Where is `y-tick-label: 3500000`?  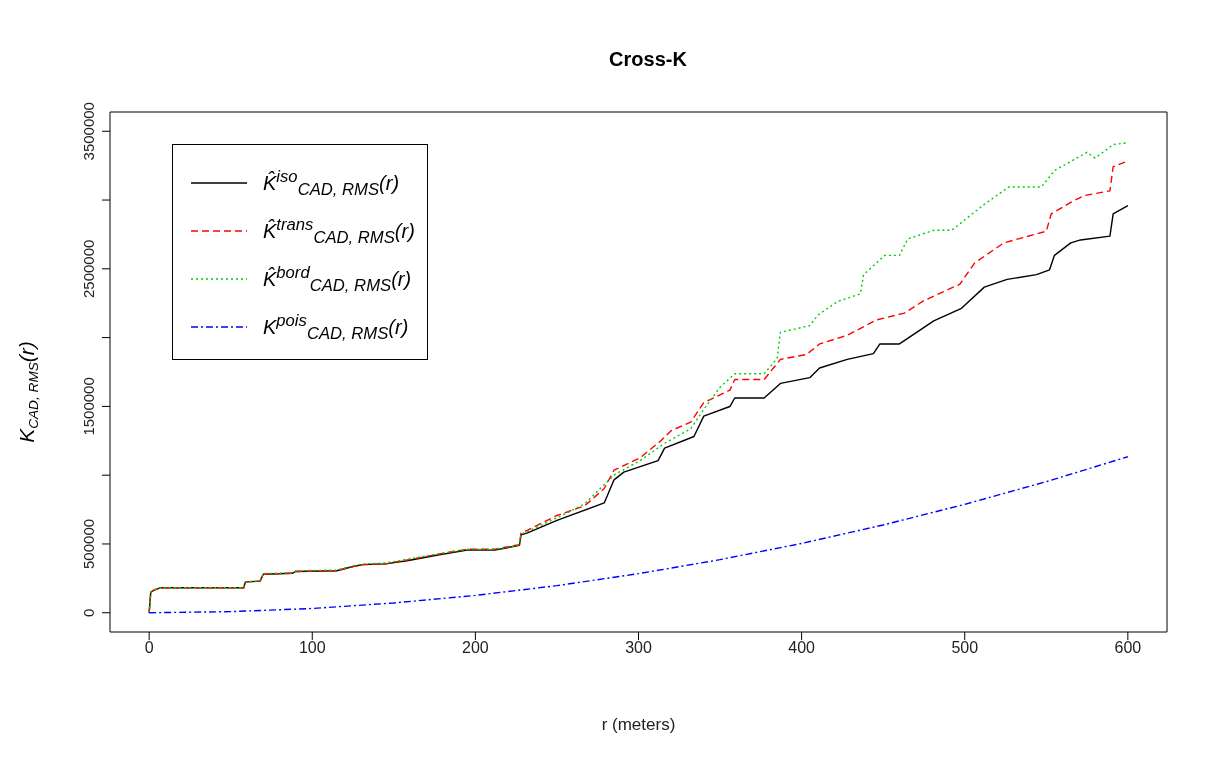 y-tick-label: 3500000 is located at coordinates (88, 131).